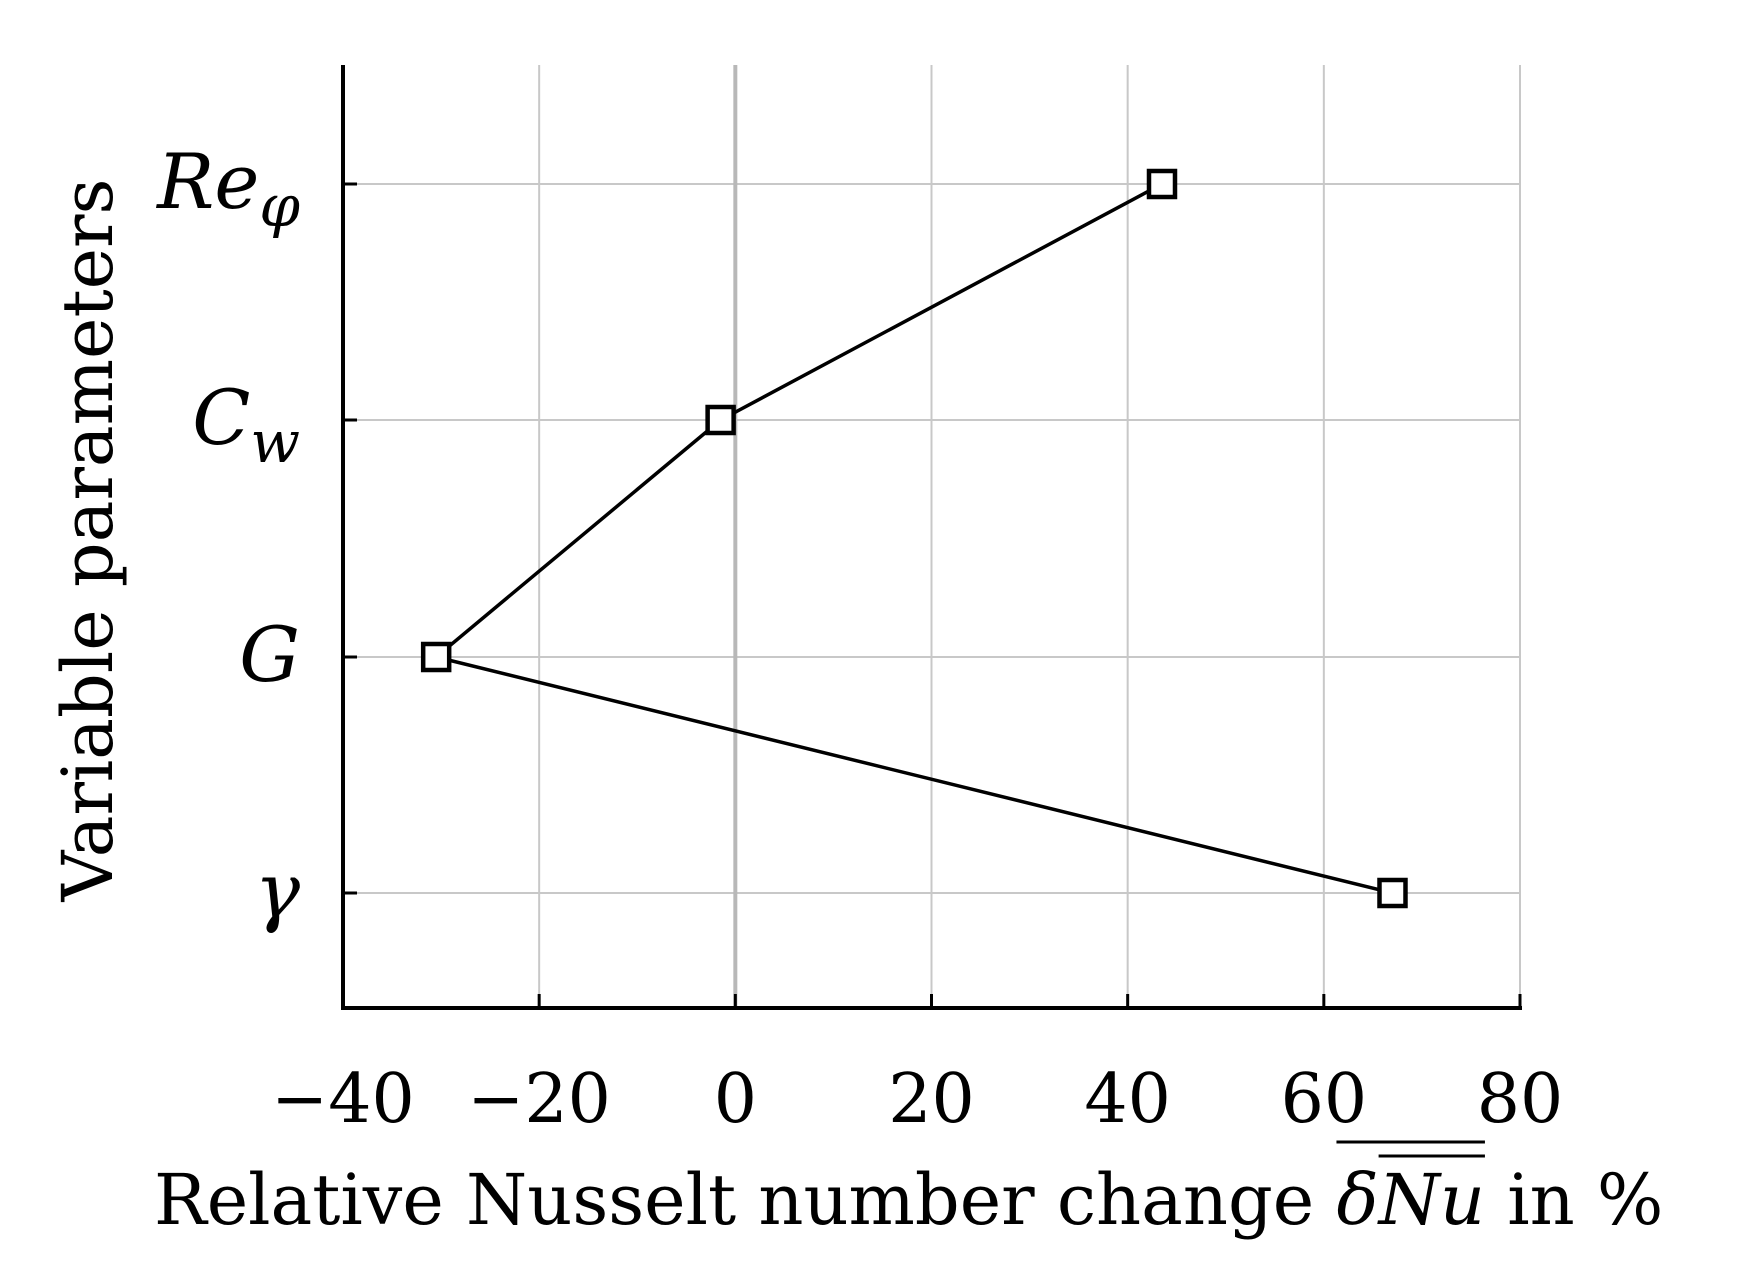  Describe the element at coordinates (735, 1099) in the screenshot. I see `x-tick-label: 0` at that location.